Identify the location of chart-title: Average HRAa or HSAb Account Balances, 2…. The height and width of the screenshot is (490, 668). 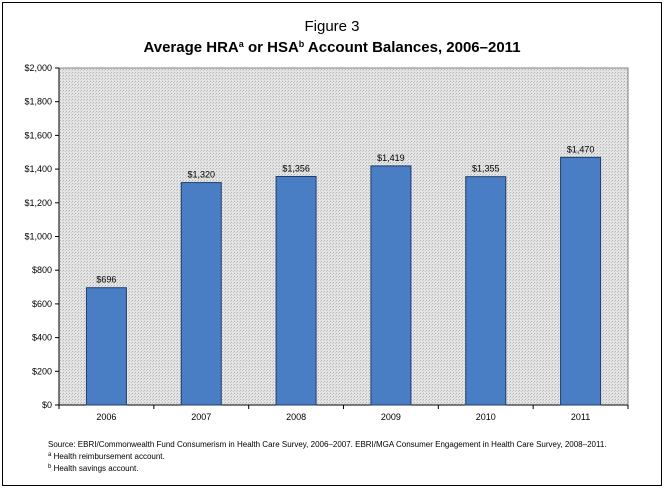
(332, 47).